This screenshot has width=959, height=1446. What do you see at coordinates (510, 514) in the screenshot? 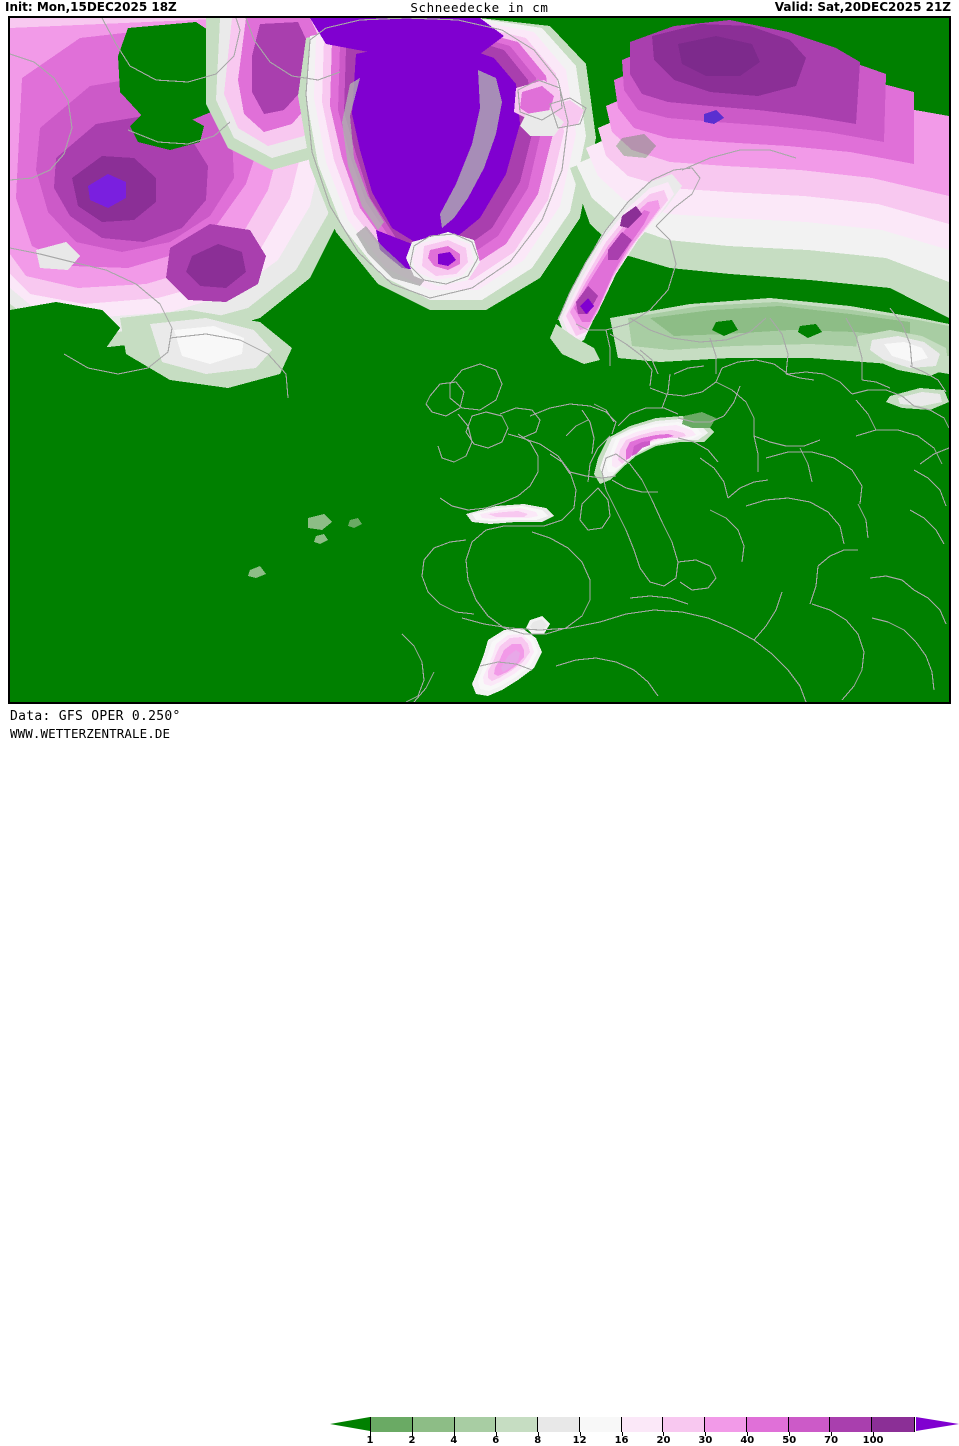
I see `region-pyrenees` at bounding box center [510, 514].